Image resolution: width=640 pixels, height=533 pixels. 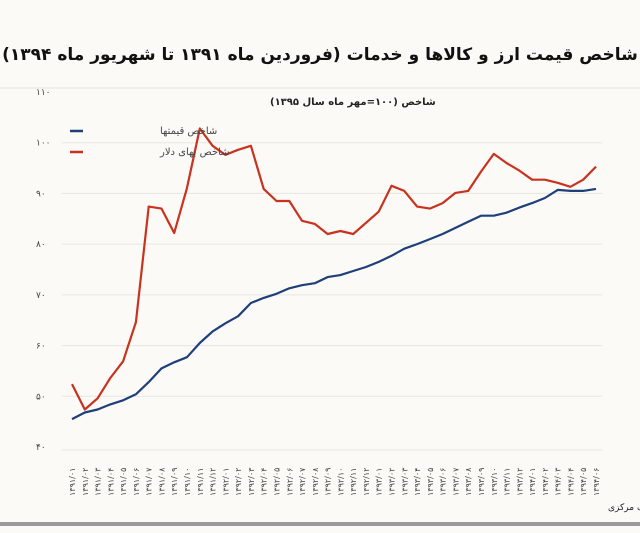 I want to click on x-tick-label: ۱۳۹۲/۰۳, so click(x=251, y=481).